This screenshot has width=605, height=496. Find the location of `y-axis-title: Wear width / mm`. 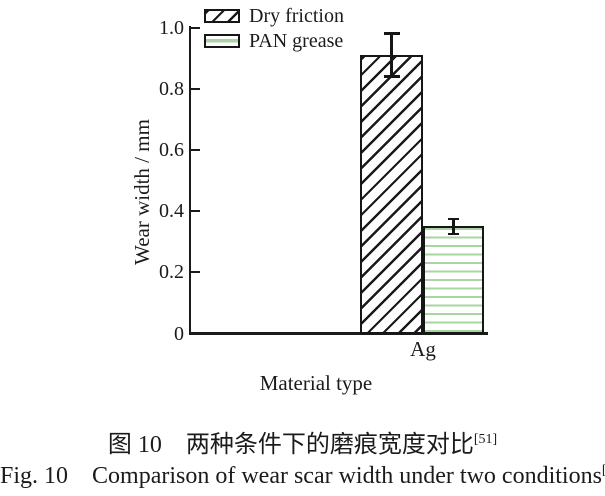

y-axis-title: Wear width / mm is located at coordinates (142, 192).